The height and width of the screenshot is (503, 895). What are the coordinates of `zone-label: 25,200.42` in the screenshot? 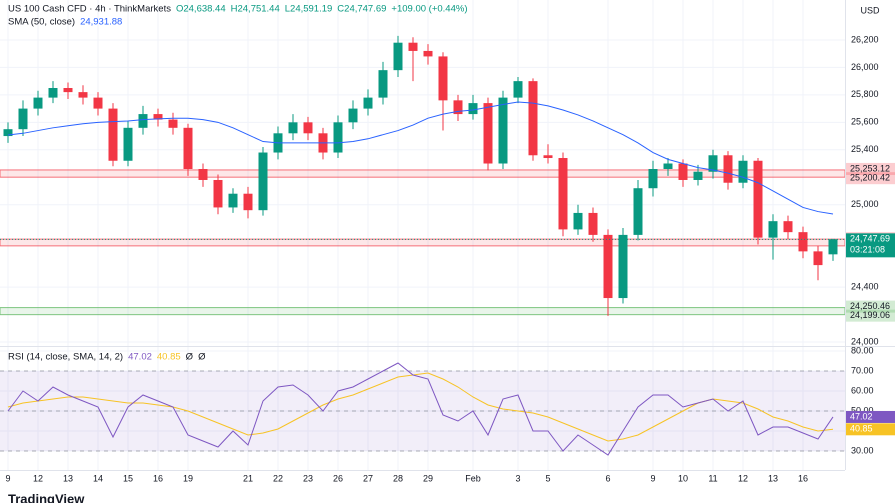 It's located at (870, 178).